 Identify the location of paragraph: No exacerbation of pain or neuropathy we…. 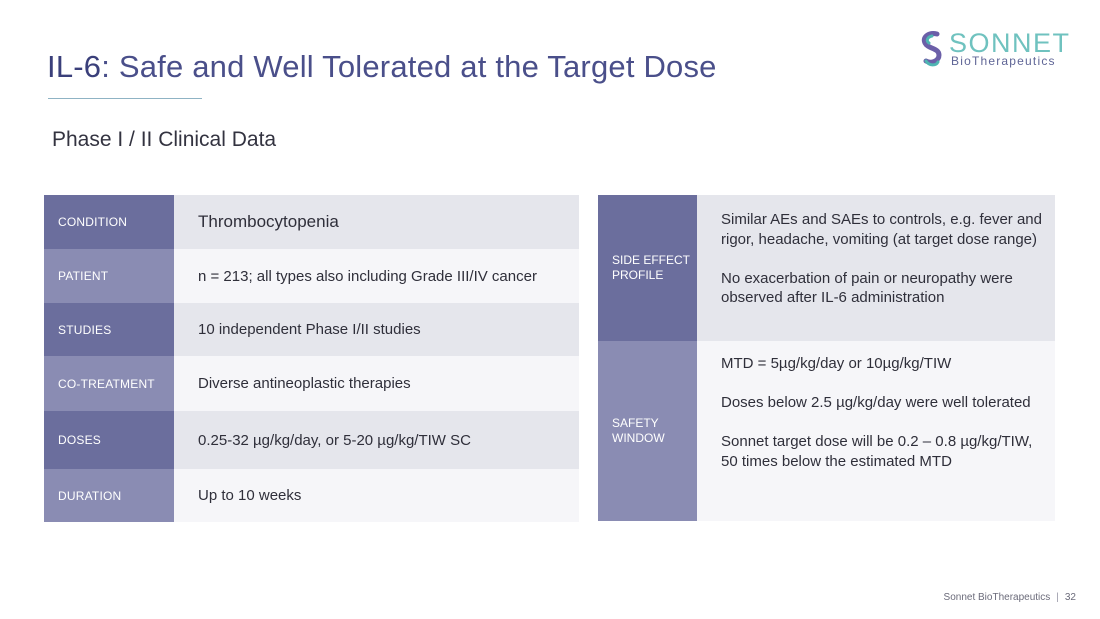
(867, 288).